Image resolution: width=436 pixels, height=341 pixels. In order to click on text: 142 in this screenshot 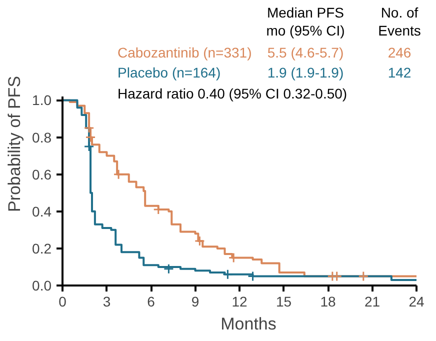, I will do `click(400, 72)`.